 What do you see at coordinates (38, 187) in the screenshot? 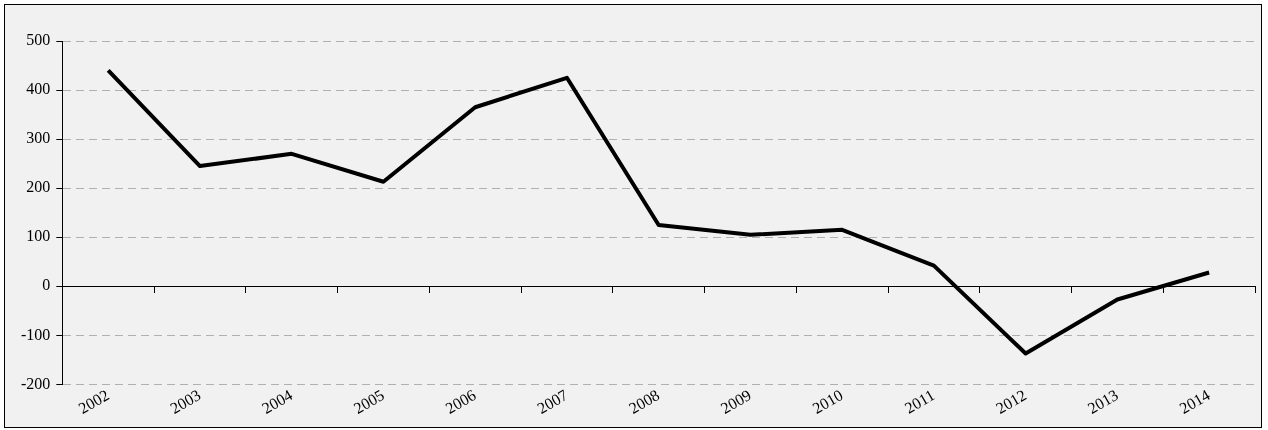
I see `y-tick-label: 200` at bounding box center [38, 187].